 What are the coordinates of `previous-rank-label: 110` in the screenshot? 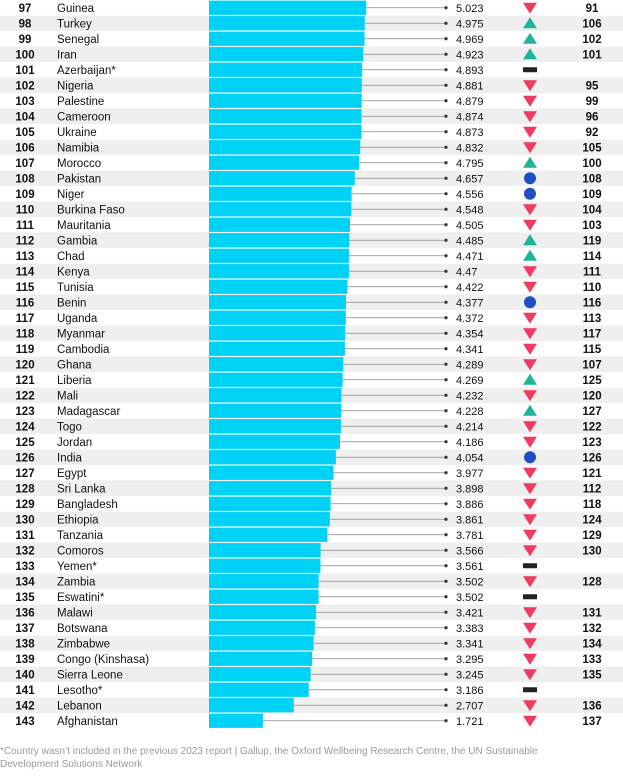 It's located at (592, 288).